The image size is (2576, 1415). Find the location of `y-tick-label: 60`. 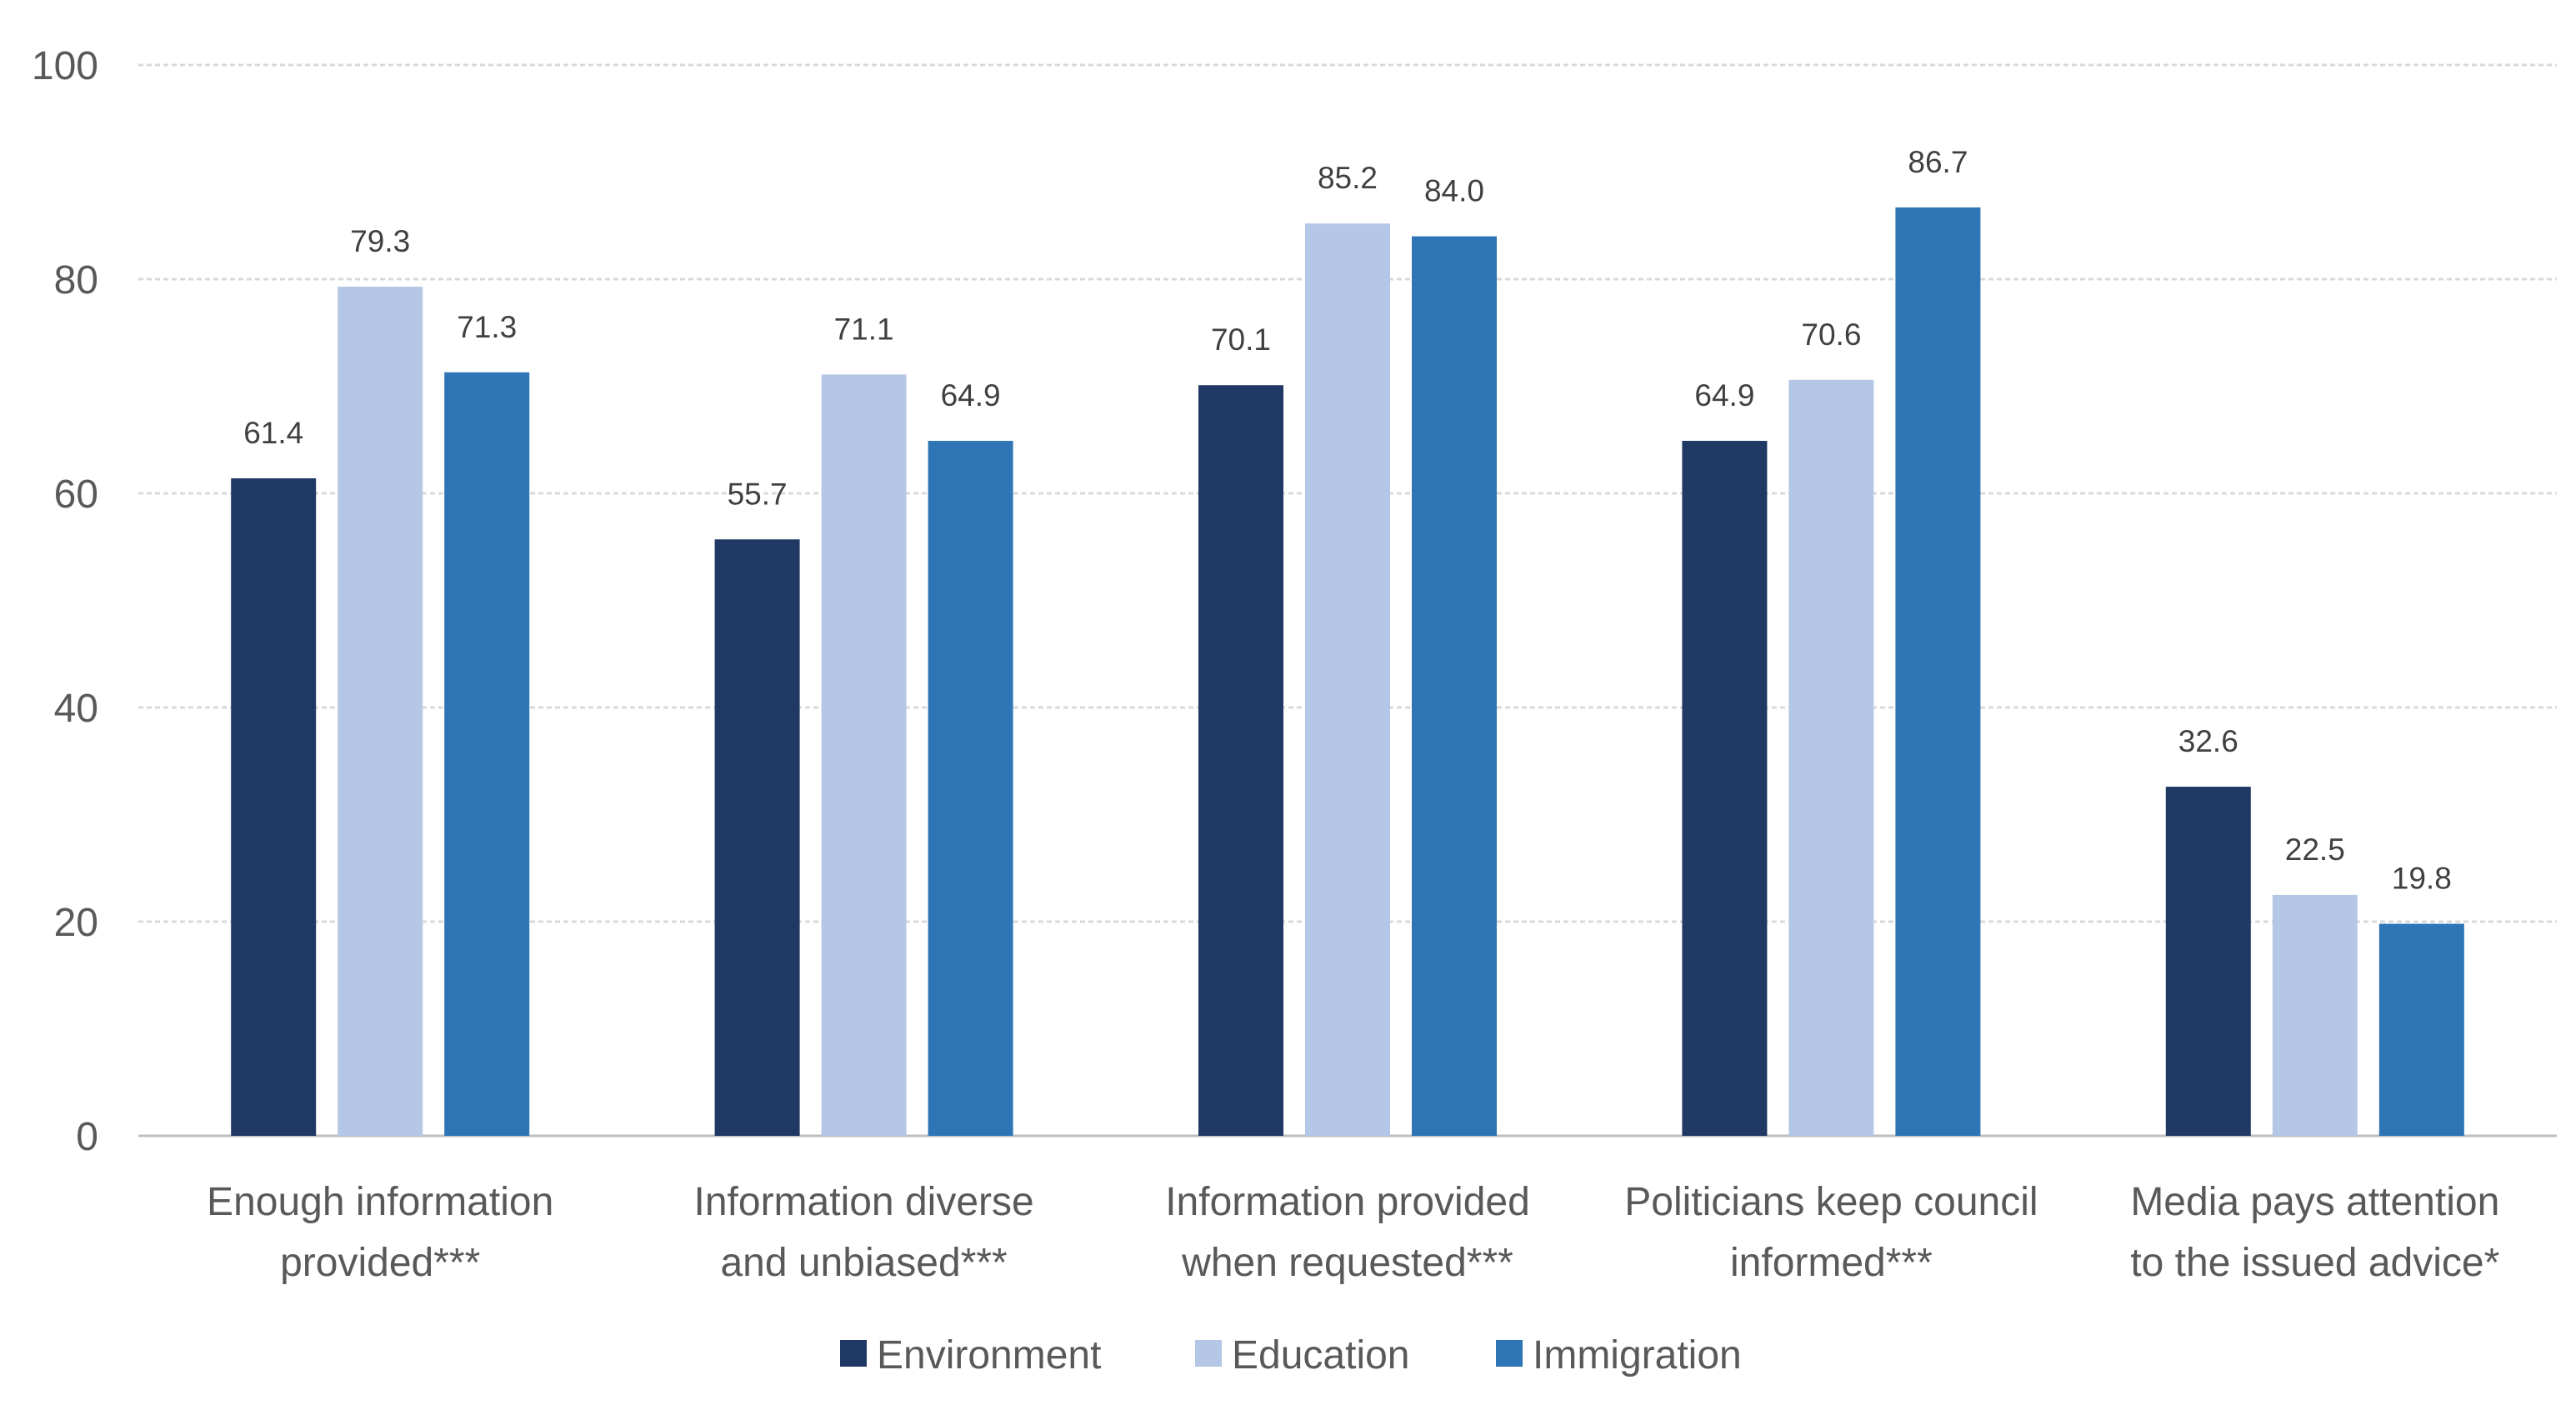

y-tick-label: 60 is located at coordinates (76, 494).